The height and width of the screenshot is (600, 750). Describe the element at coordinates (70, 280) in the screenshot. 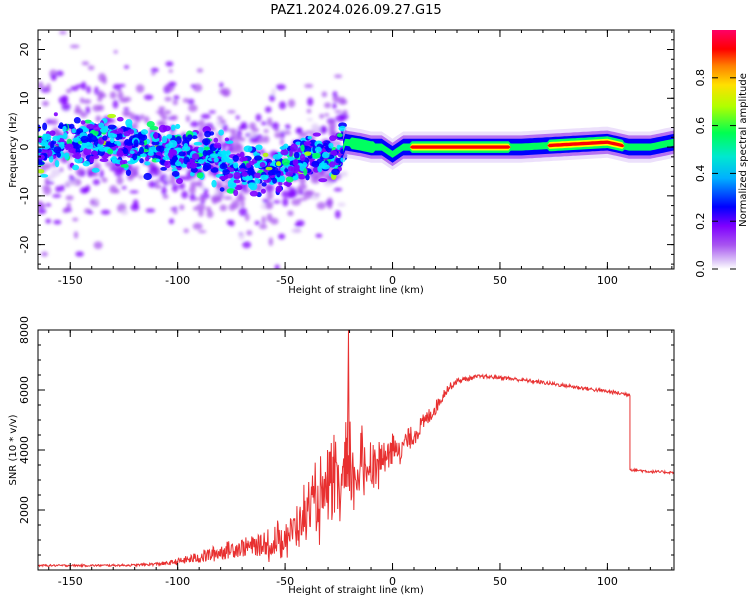

I see `spectrogram-x-tick-label: -150` at that location.